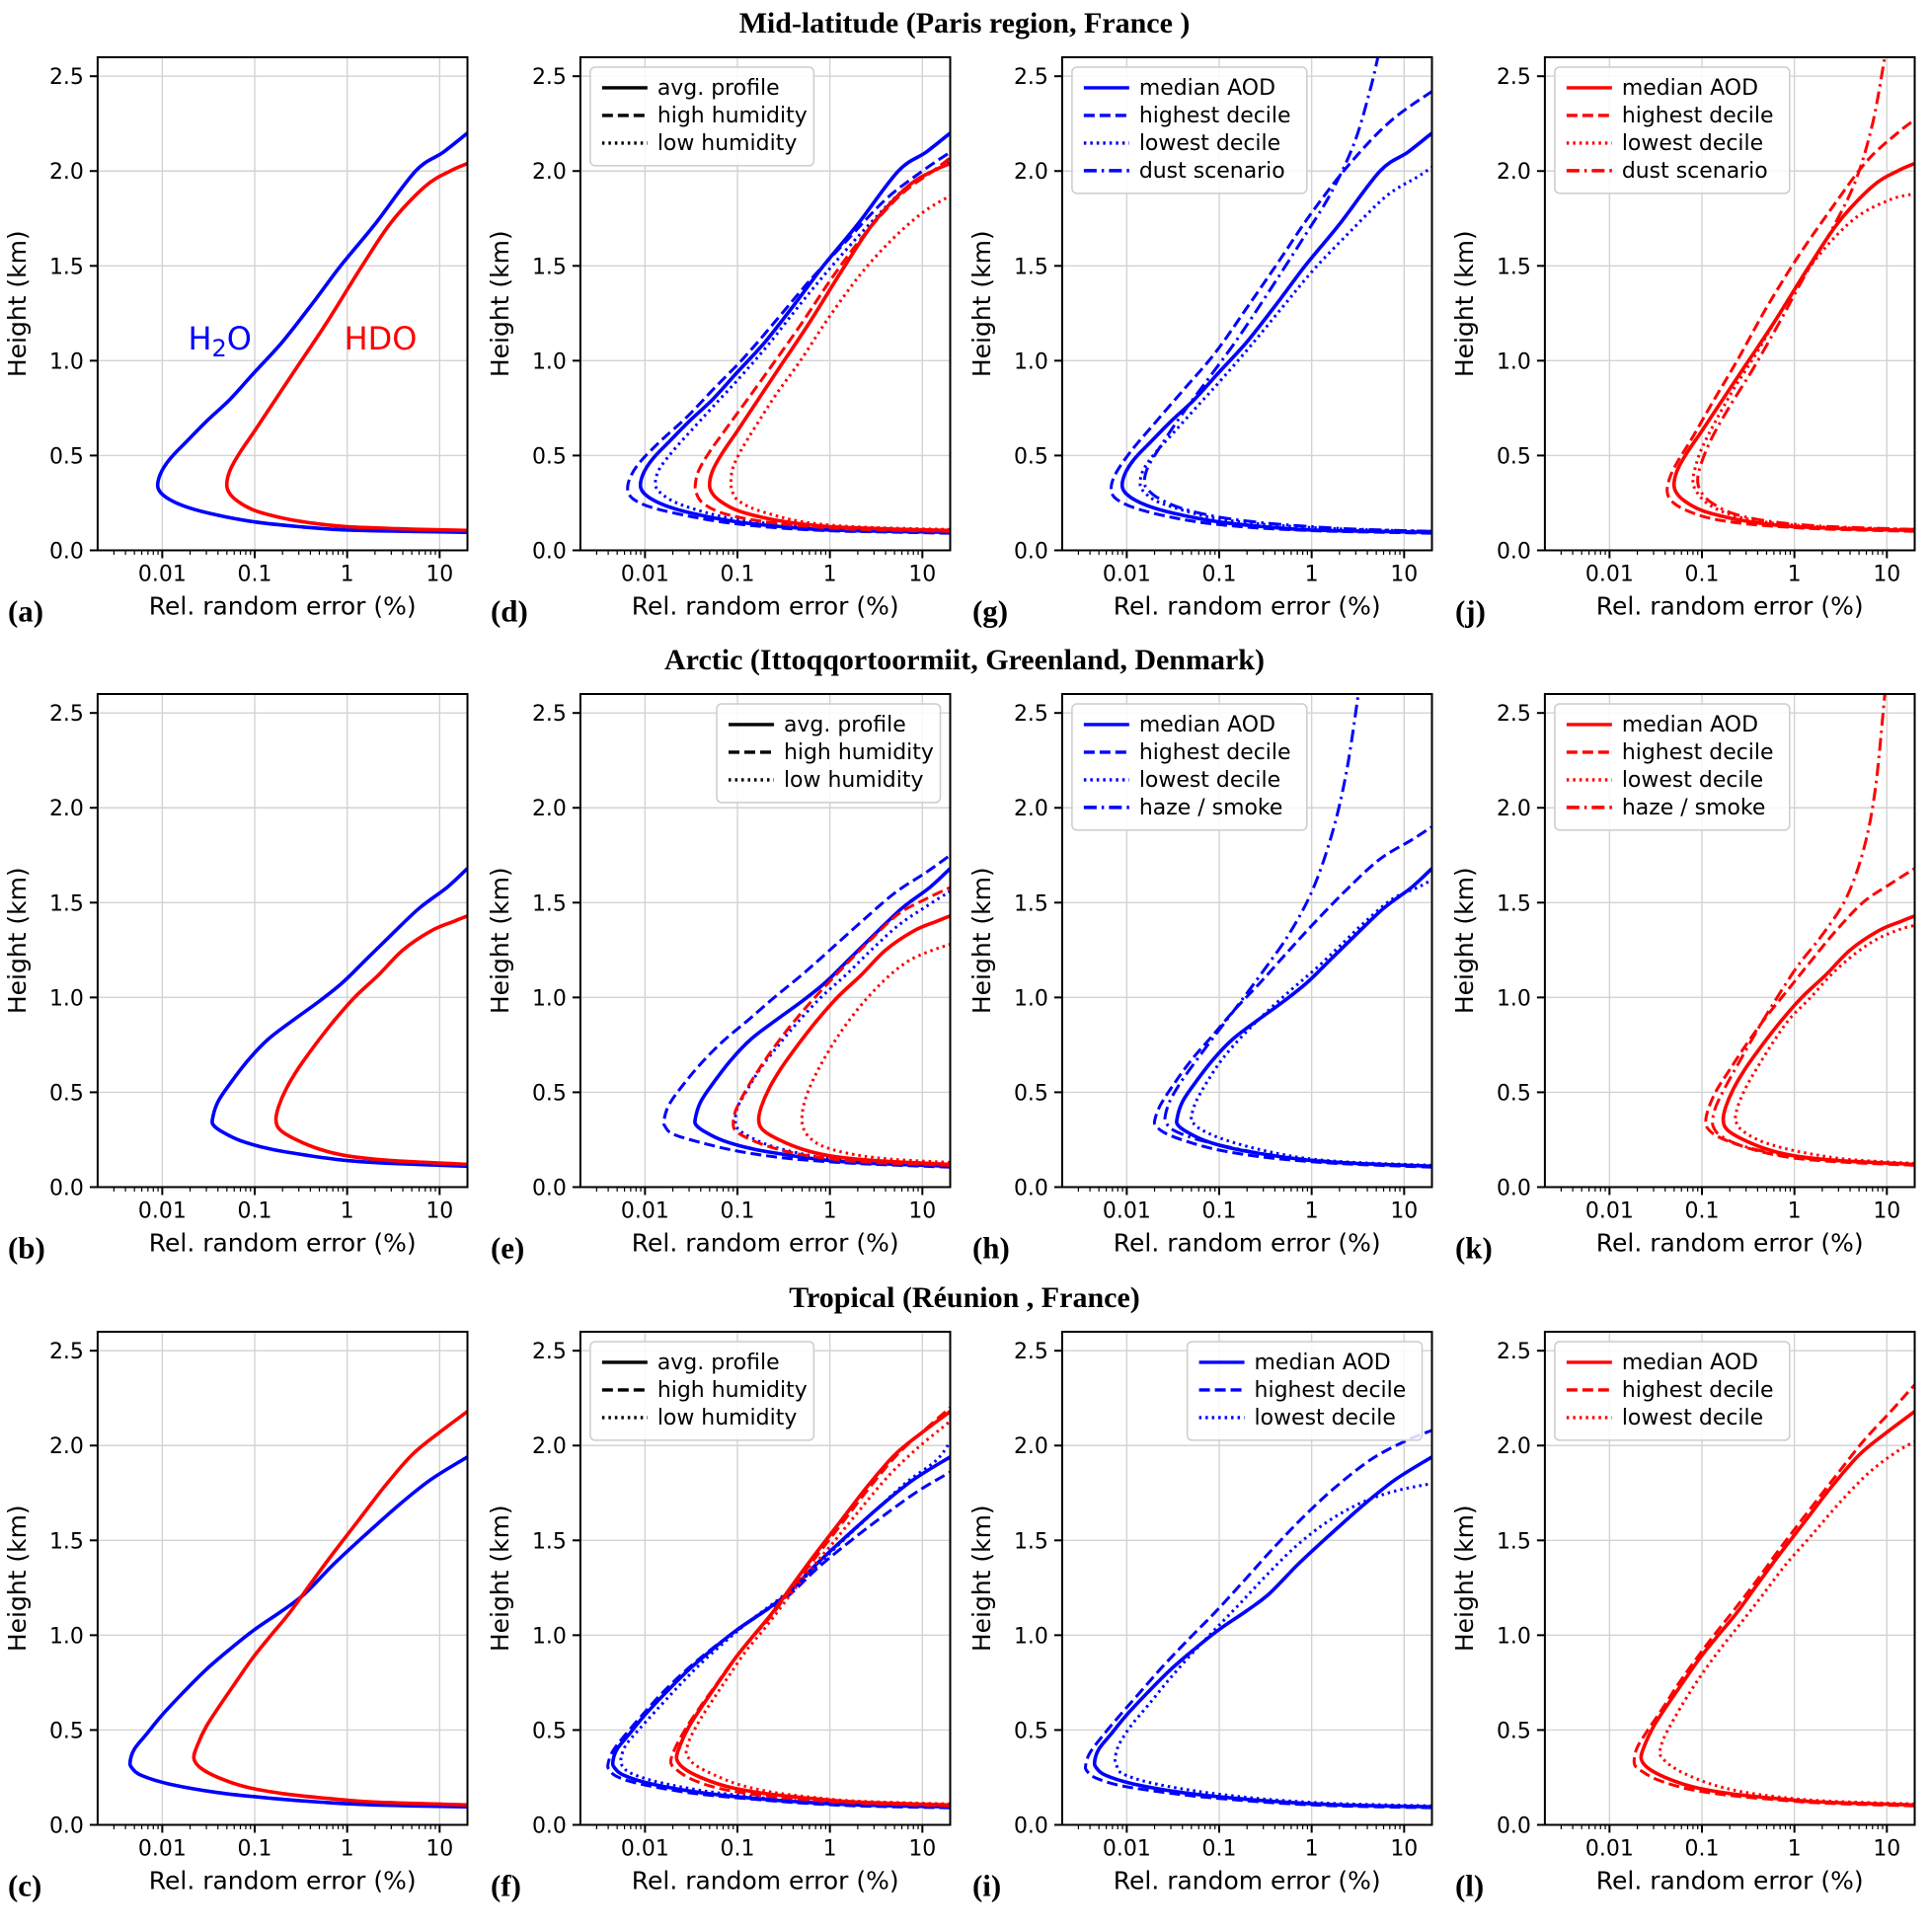  What do you see at coordinates (382, 338) in the screenshot?
I see `curve-annotation: HDO` at bounding box center [382, 338].